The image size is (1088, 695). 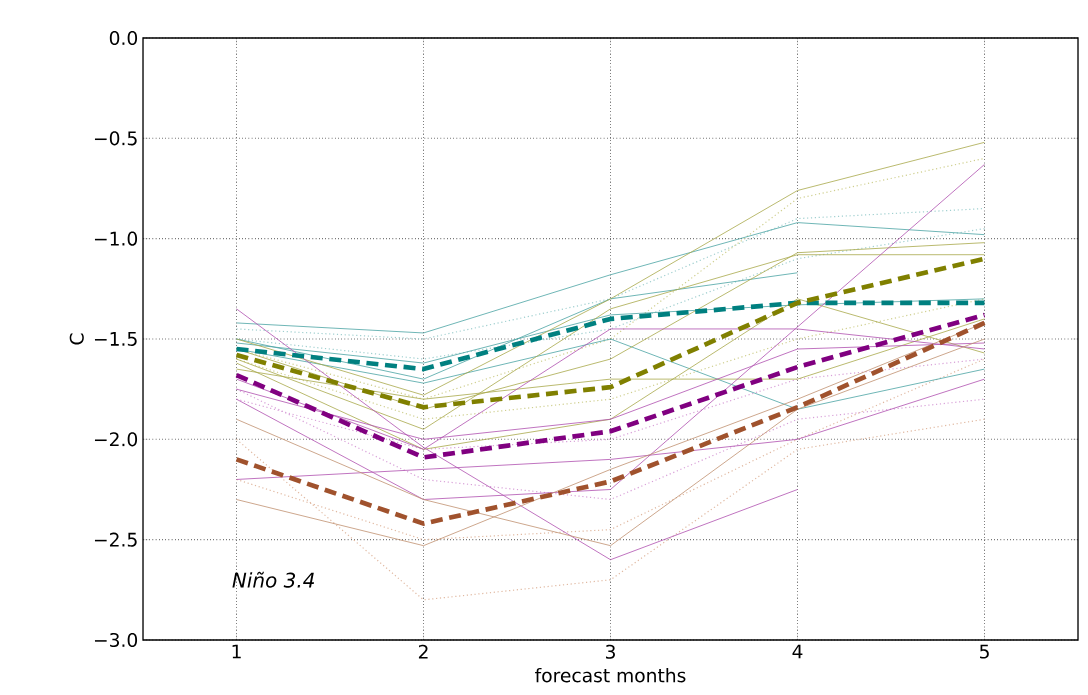 What do you see at coordinates (610, 651) in the screenshot?
I see `x-tick-label: 3` at bounding box center [610, 651].